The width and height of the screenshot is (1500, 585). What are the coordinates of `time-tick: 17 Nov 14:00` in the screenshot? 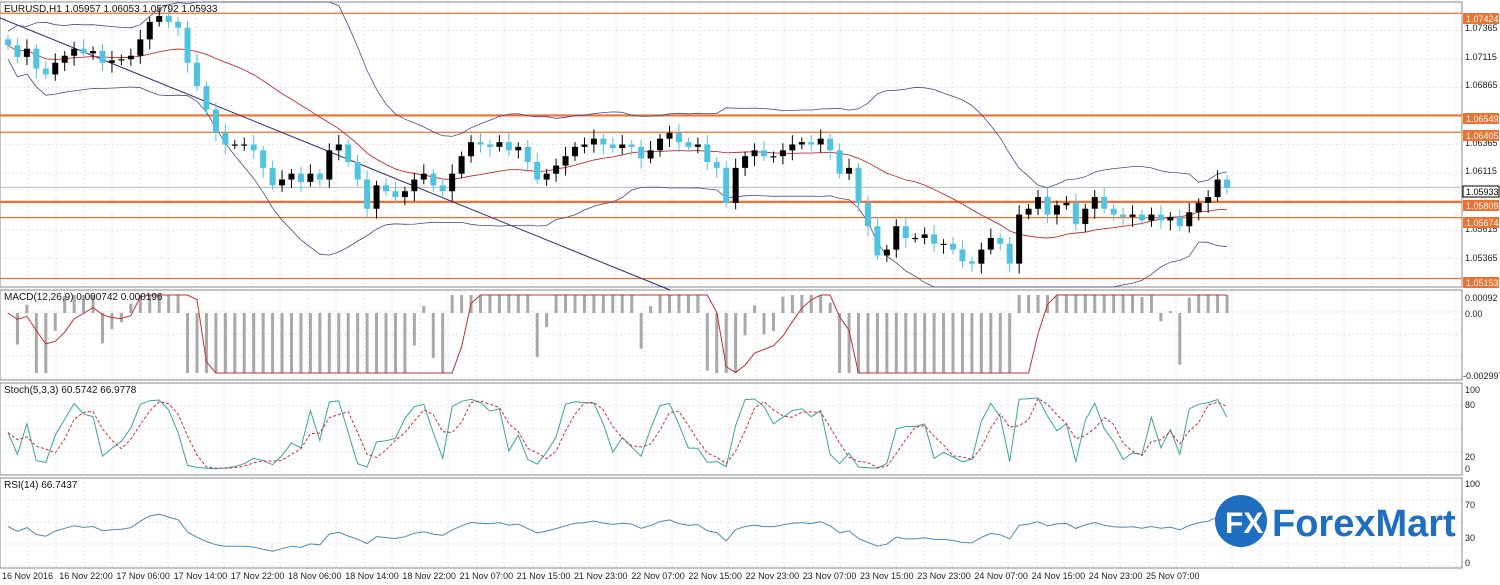 It's located at (201, 576).